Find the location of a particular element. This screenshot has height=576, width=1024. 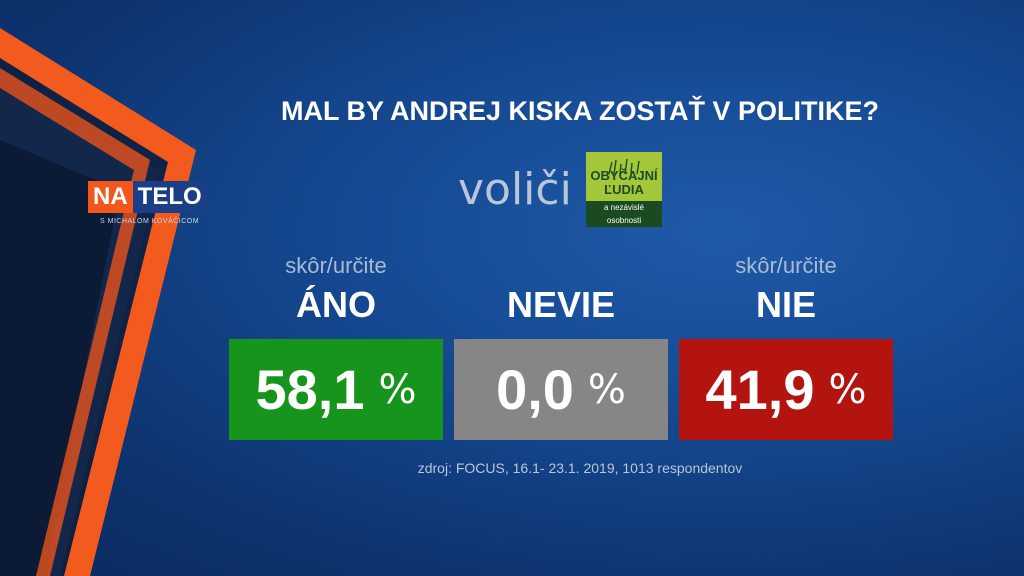

yes-unit: % is located at coordinates (397, 389).